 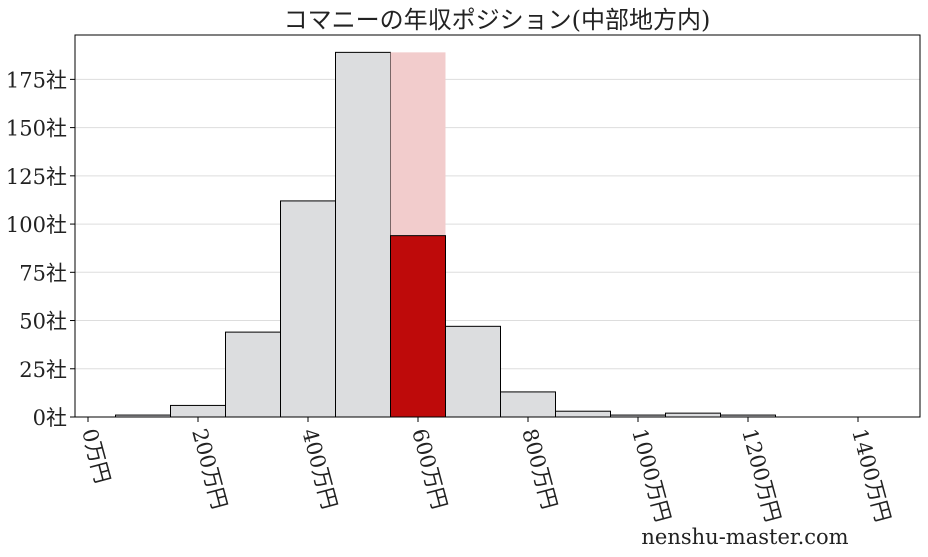 I want to click on y-tick-label: 150社, so click(x=36, y=129).